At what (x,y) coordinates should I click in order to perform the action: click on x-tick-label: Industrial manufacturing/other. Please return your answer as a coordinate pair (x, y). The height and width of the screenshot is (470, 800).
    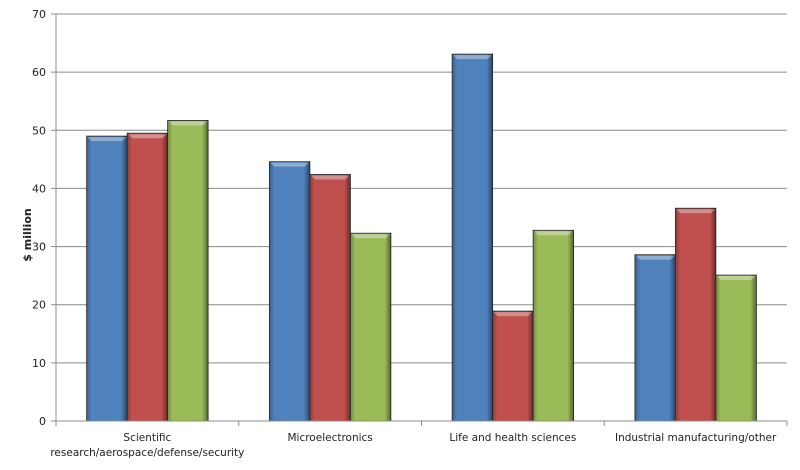
    Looking at the image, I should click on (696, 438).